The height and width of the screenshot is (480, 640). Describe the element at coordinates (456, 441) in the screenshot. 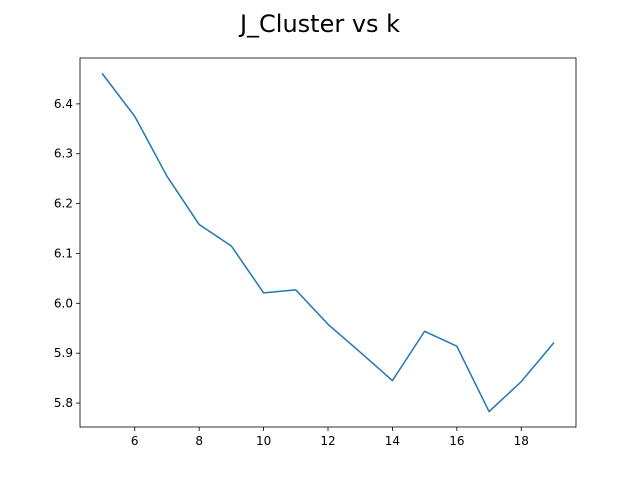

I see `x-tick-label: 16` at that location.